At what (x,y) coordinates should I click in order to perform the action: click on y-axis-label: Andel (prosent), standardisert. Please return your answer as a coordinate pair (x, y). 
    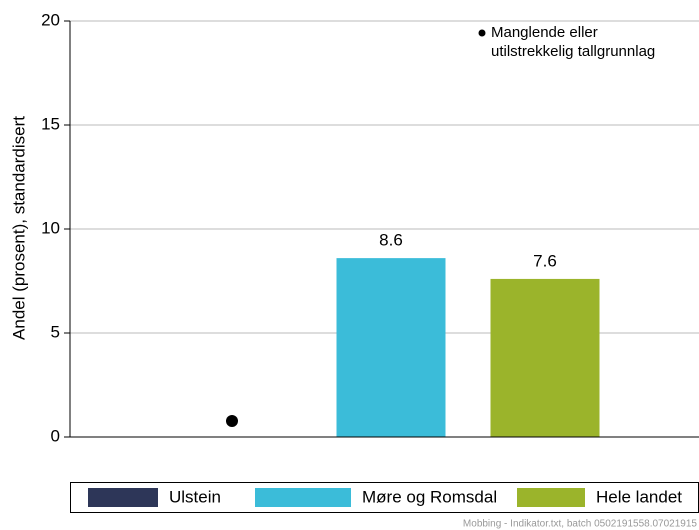
    Looking at the image, I should click on (18, 228).